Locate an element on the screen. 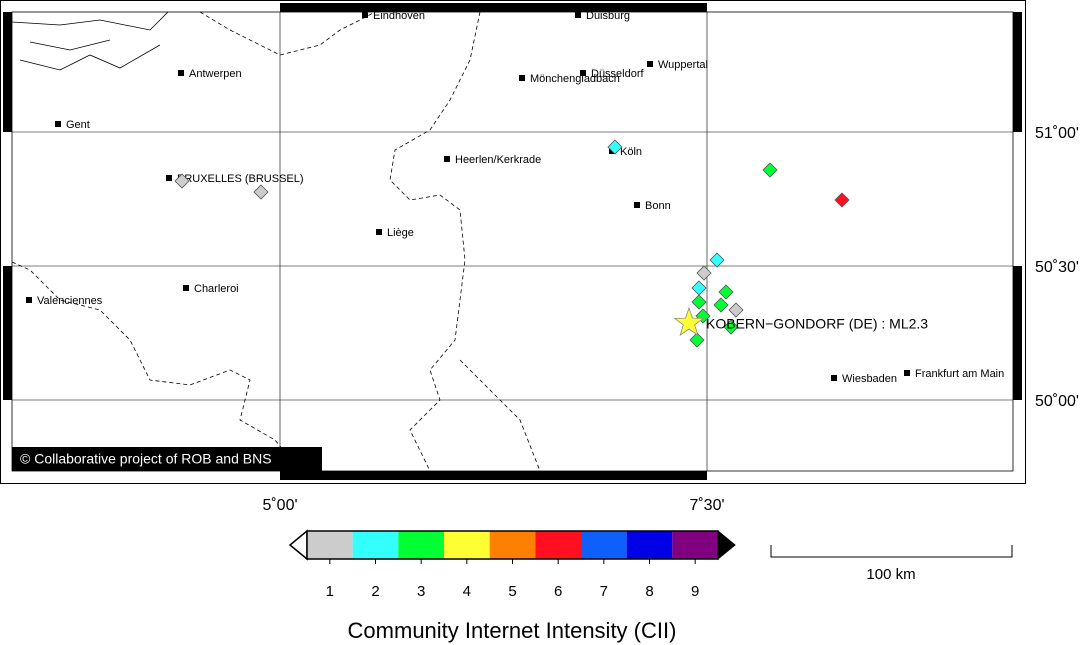  lat-label: 50˚30' is located at coordinates (1057, 267).